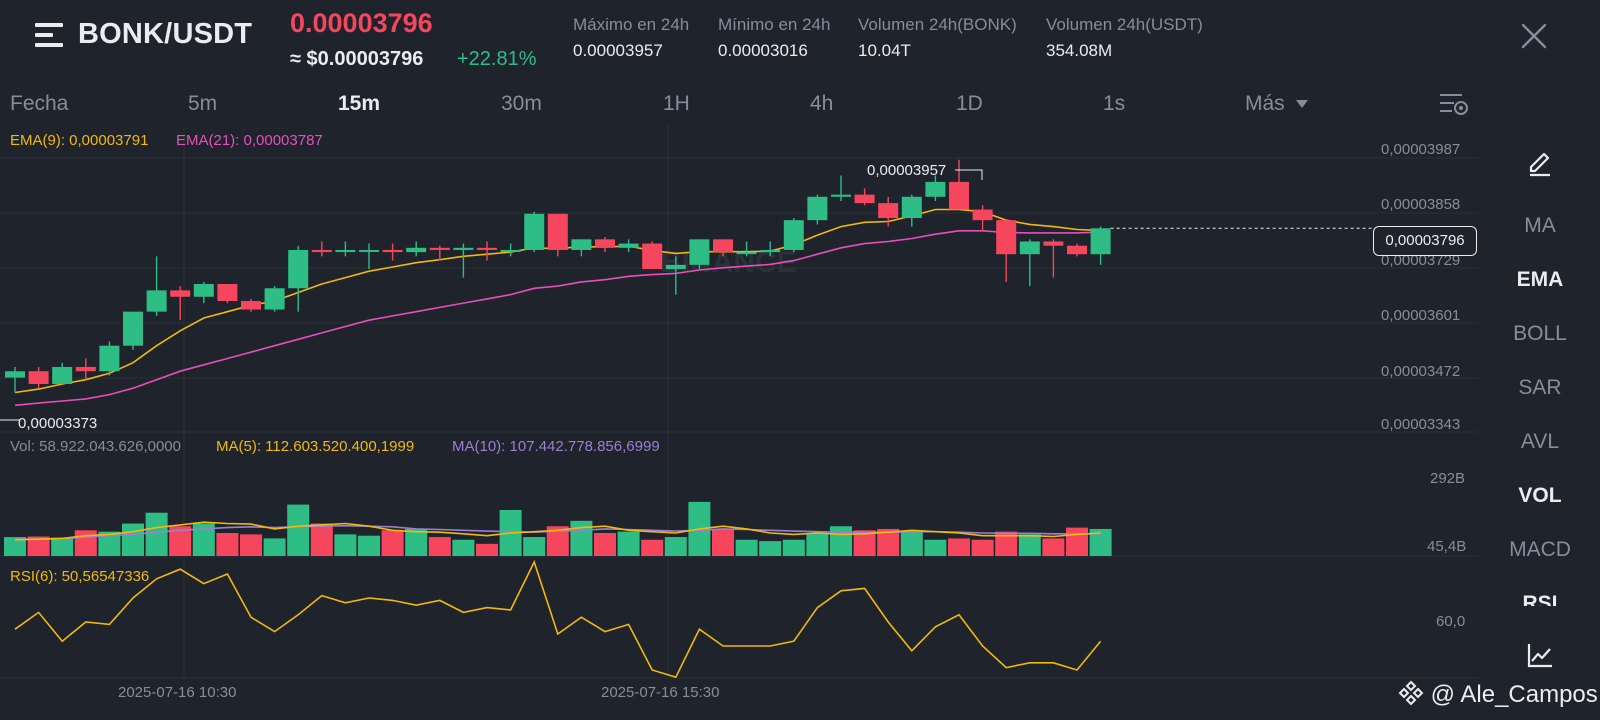 The image size is (1600, 720). Describe the element at coordinates (1454, 104) in the screenshot. I see `chart-settings-icon` at that location.